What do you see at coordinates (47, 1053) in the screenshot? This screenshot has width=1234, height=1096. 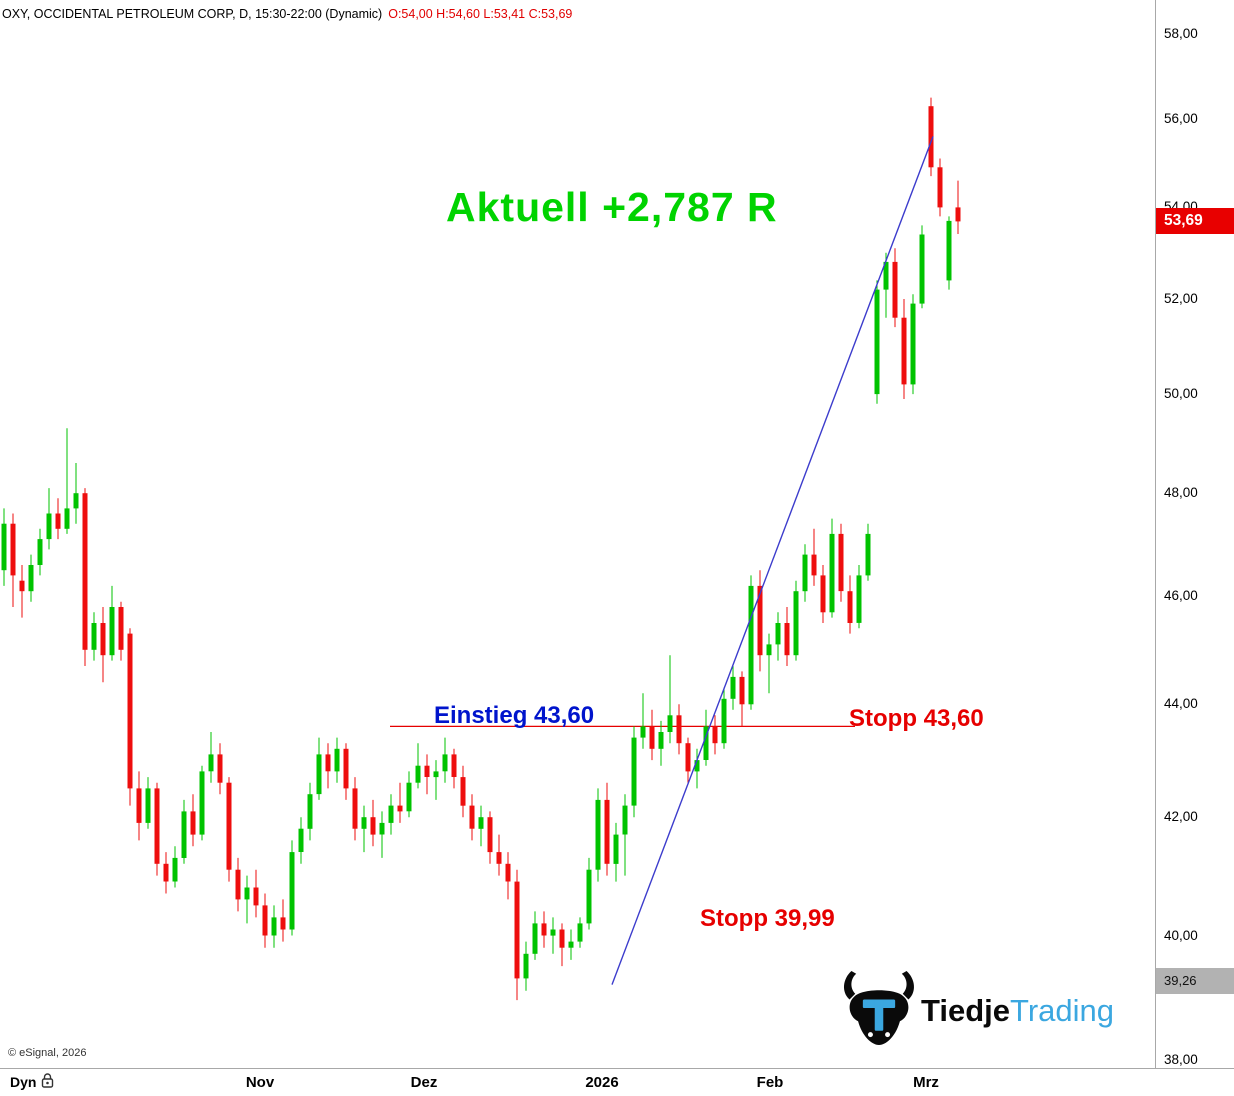 I see `esignal-copyright: © eSignal, 2026` at bounding box center [47, 1053].